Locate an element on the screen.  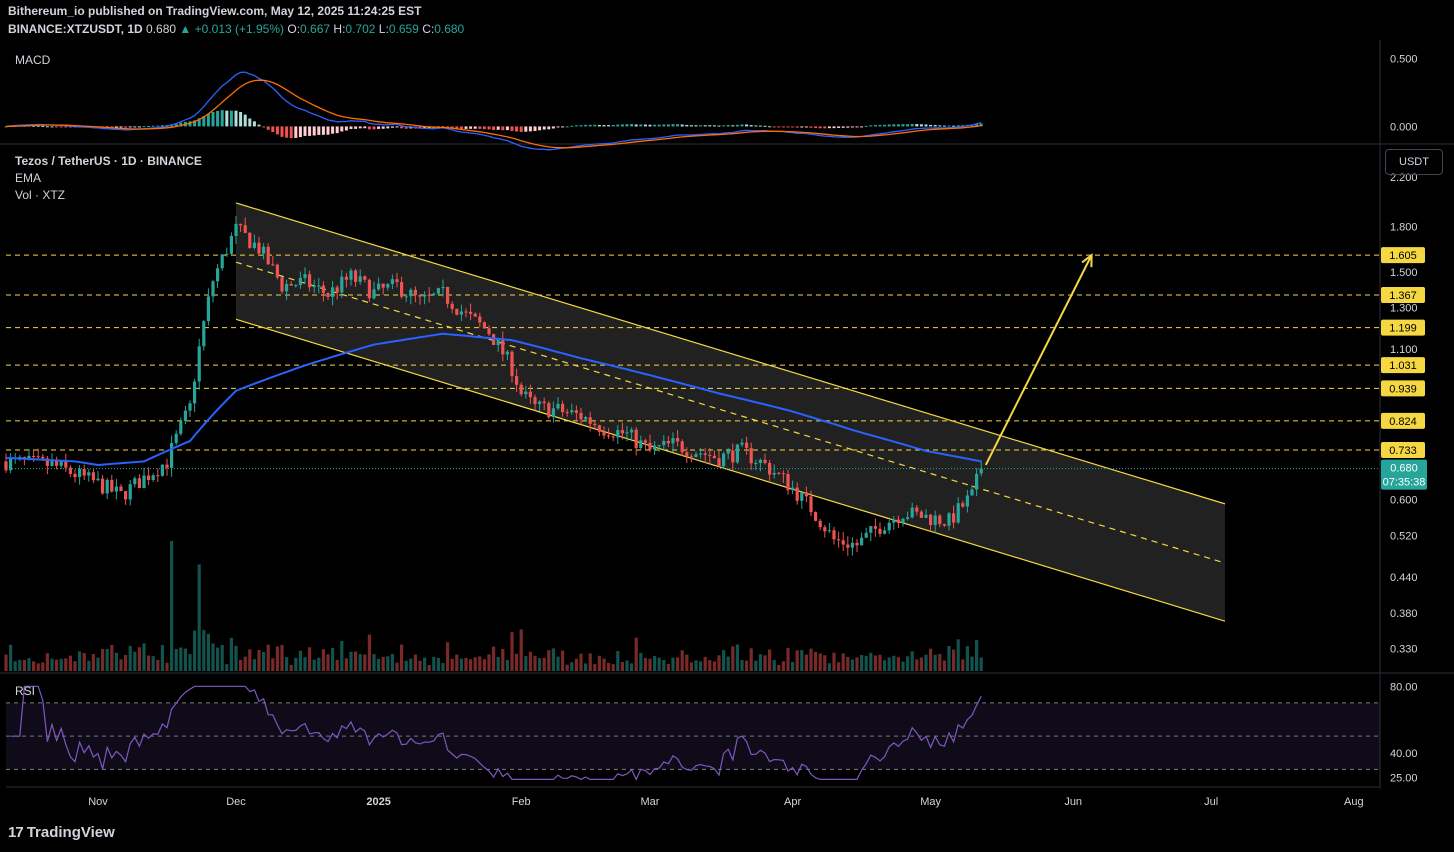
level-label: 0.824 is located at coordinates (1403, 422).